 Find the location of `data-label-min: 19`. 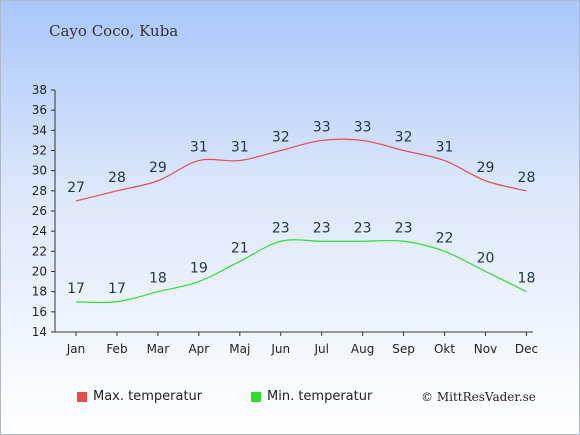

data-label-min: 19 is located at coordinates (199, 269).